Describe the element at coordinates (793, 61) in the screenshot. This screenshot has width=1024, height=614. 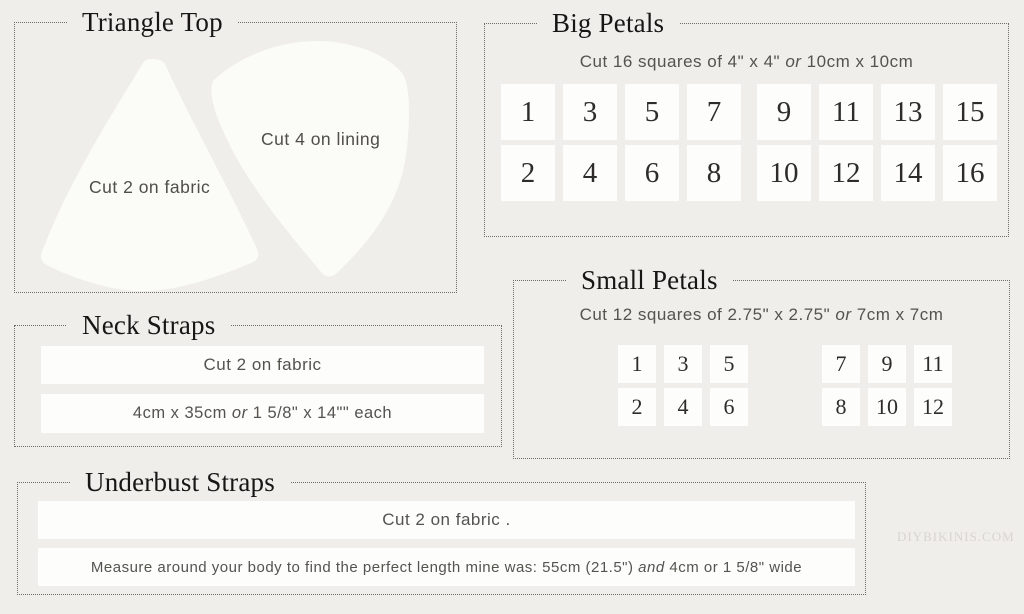
I see `big-petals-subtitle-or: or` at that location.